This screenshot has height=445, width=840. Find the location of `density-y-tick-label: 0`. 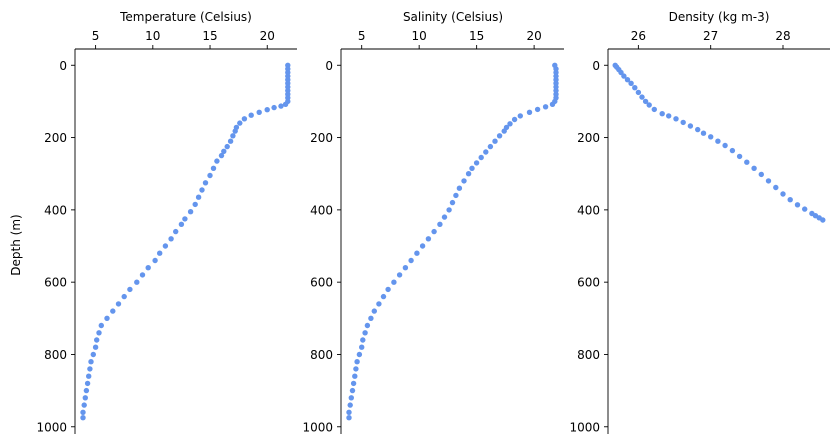

density-y-tick-label: 0 is located at coordinates (596, 66).